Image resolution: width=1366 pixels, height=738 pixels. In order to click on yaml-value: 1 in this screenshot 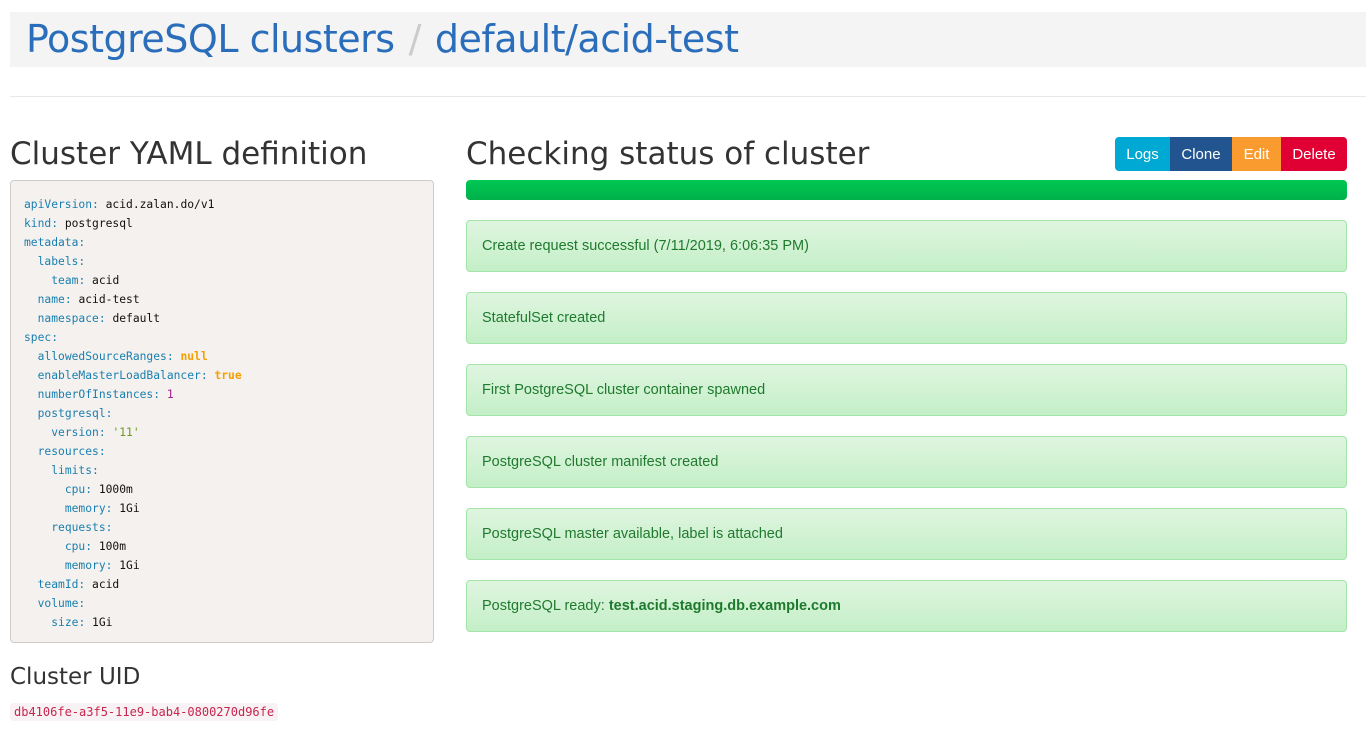, I will do `click(170, 394)`.